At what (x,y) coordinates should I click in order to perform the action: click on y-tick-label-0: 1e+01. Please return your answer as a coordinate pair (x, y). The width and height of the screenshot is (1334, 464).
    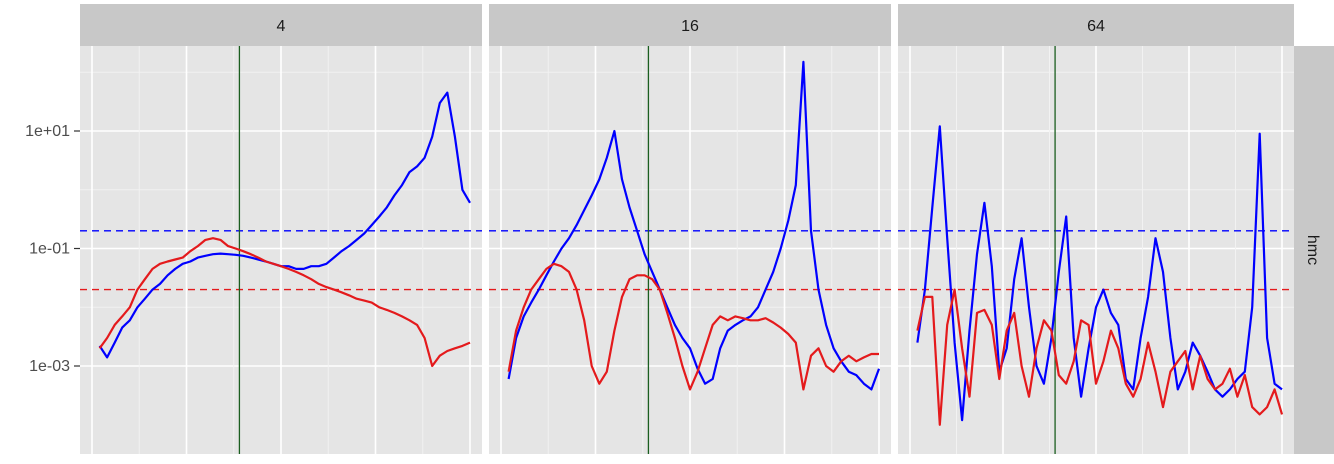
    Looking at the image, I should click on (47, 131).